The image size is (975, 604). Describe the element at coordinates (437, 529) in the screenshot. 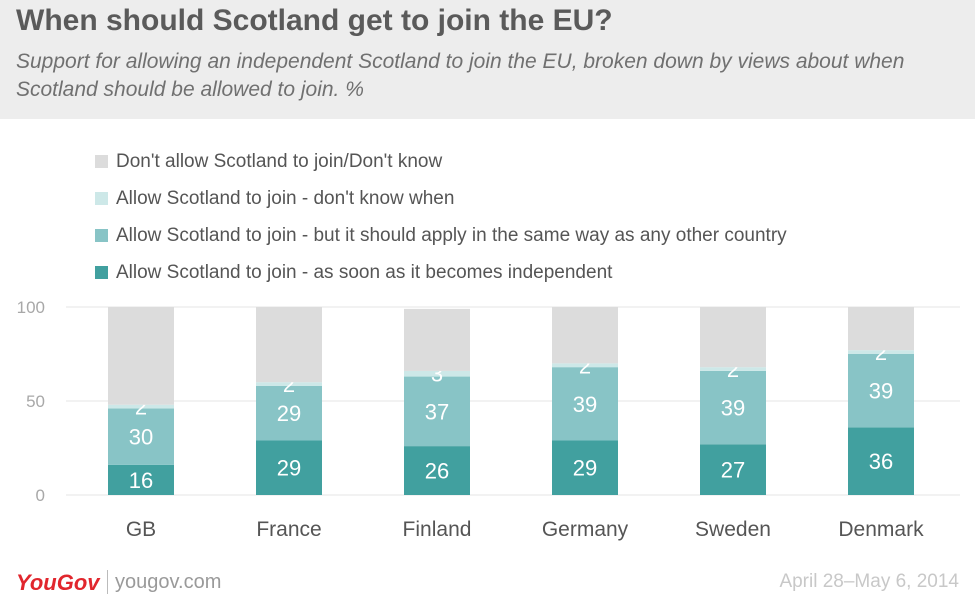

I see `x-tick-label: Finland` at that location.